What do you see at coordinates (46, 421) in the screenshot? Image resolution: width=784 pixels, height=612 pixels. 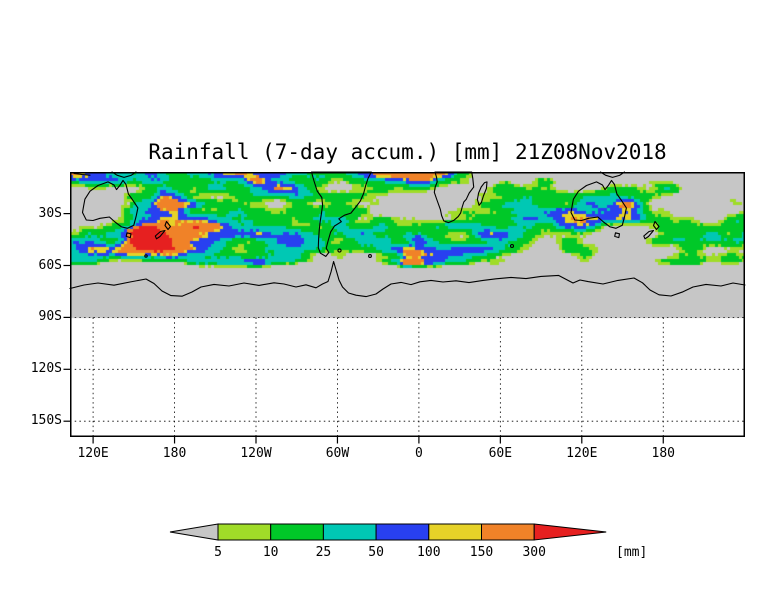 I see `y-tick-label: 150S` at bounding box center [46, 421].